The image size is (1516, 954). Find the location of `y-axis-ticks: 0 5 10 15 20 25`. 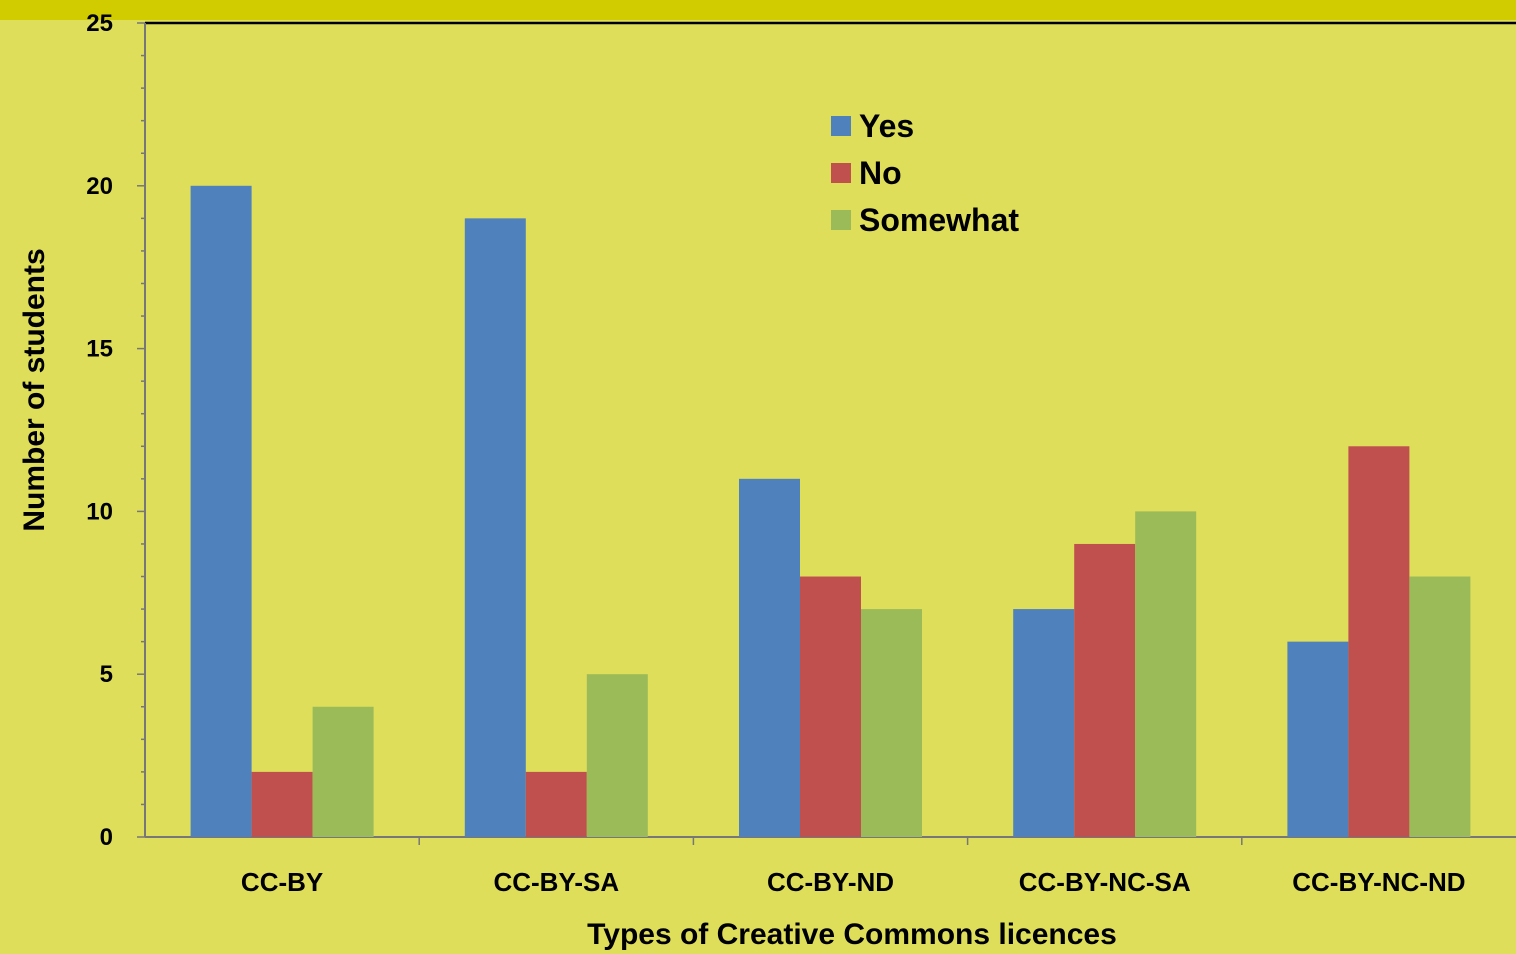

y-axis-ticks: 0 5 10 15 20 25 is located at coordinates (115, 430).